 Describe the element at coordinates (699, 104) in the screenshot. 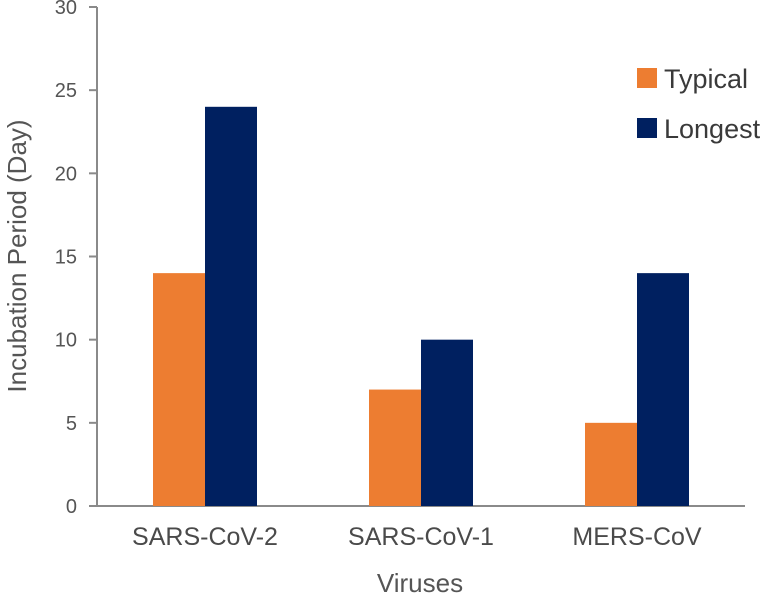

I see `legend: Typical Longest` at that location.